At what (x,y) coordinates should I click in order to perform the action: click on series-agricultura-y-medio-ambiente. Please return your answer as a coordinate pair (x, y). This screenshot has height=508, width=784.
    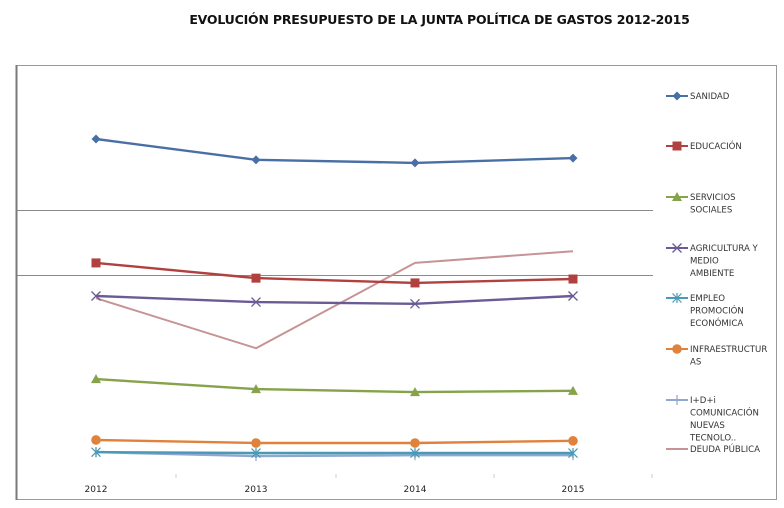
    Looking at the image, I should click on (334, 300).